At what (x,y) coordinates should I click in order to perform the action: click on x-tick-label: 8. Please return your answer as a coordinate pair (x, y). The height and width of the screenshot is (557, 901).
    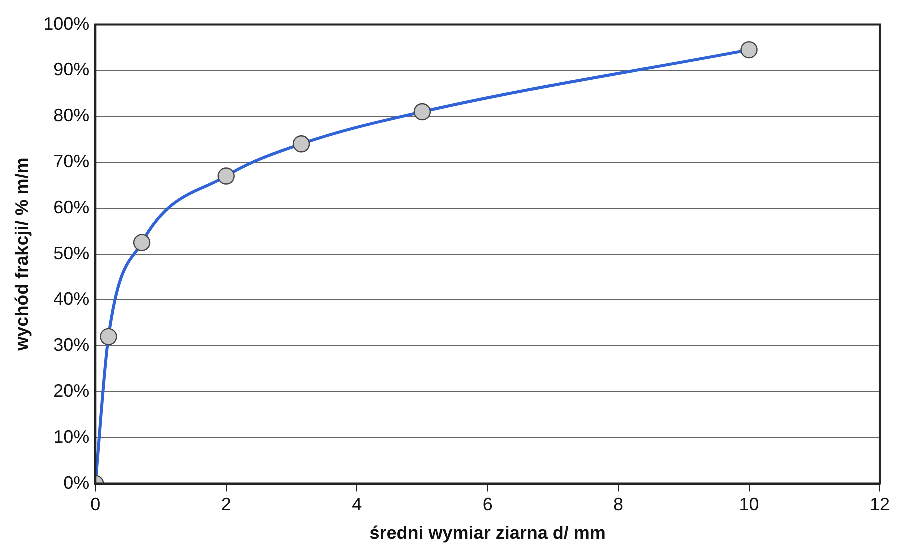
    Looking at the image, I should click on (619, 504).